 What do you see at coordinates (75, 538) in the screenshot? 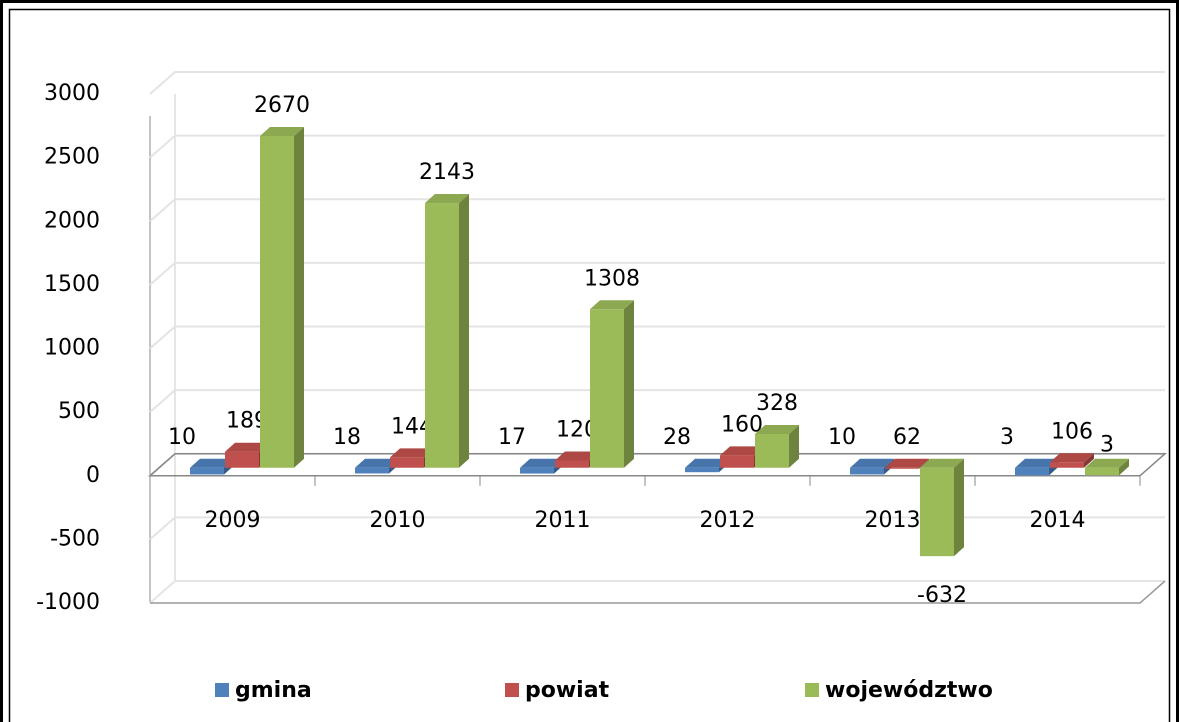
I see `y-tick-label: -500` at bounding box center [75, 538].